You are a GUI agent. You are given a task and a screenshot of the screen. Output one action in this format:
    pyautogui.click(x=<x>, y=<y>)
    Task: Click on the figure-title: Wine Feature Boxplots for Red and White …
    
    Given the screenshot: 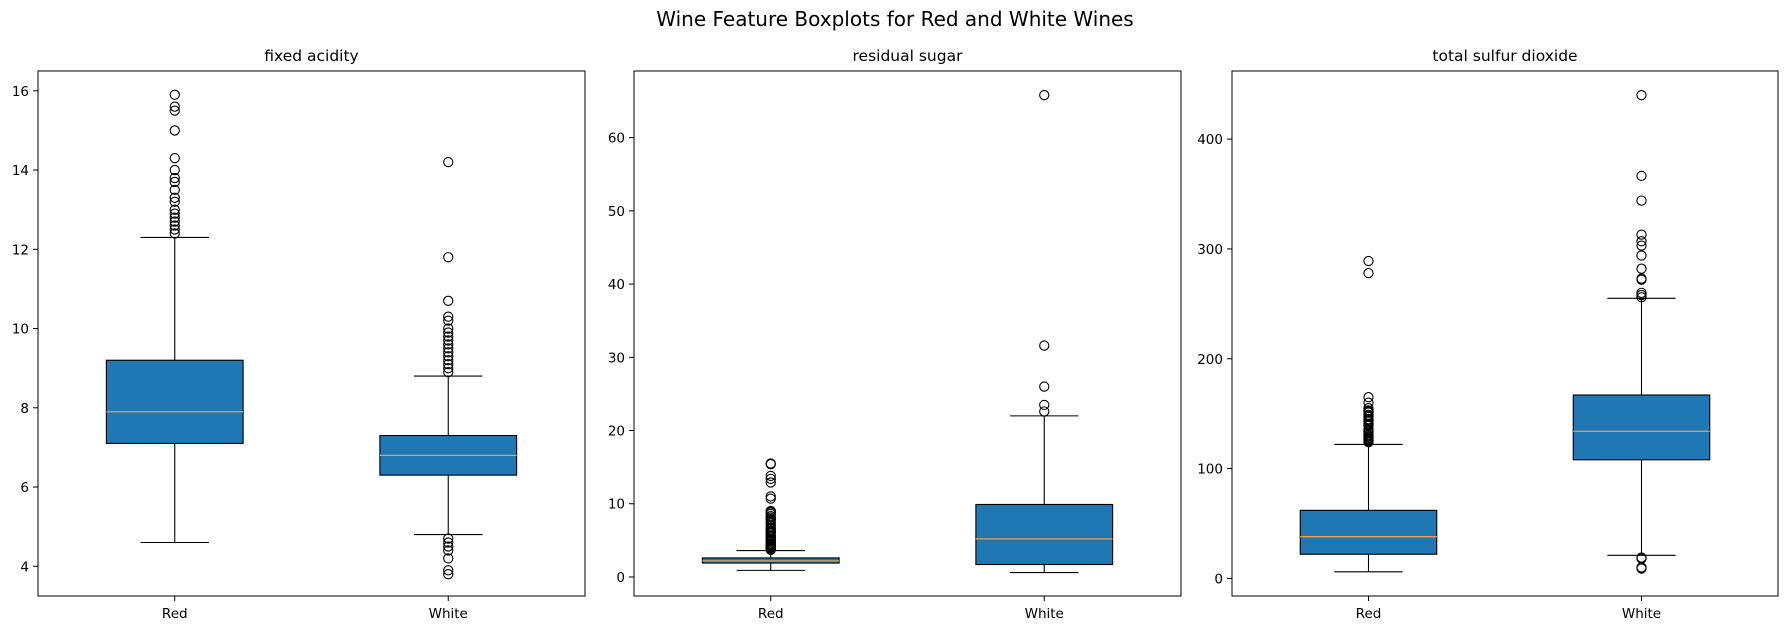 What is the action you would take?
    pyautogui.click(x=894, y=19)
    